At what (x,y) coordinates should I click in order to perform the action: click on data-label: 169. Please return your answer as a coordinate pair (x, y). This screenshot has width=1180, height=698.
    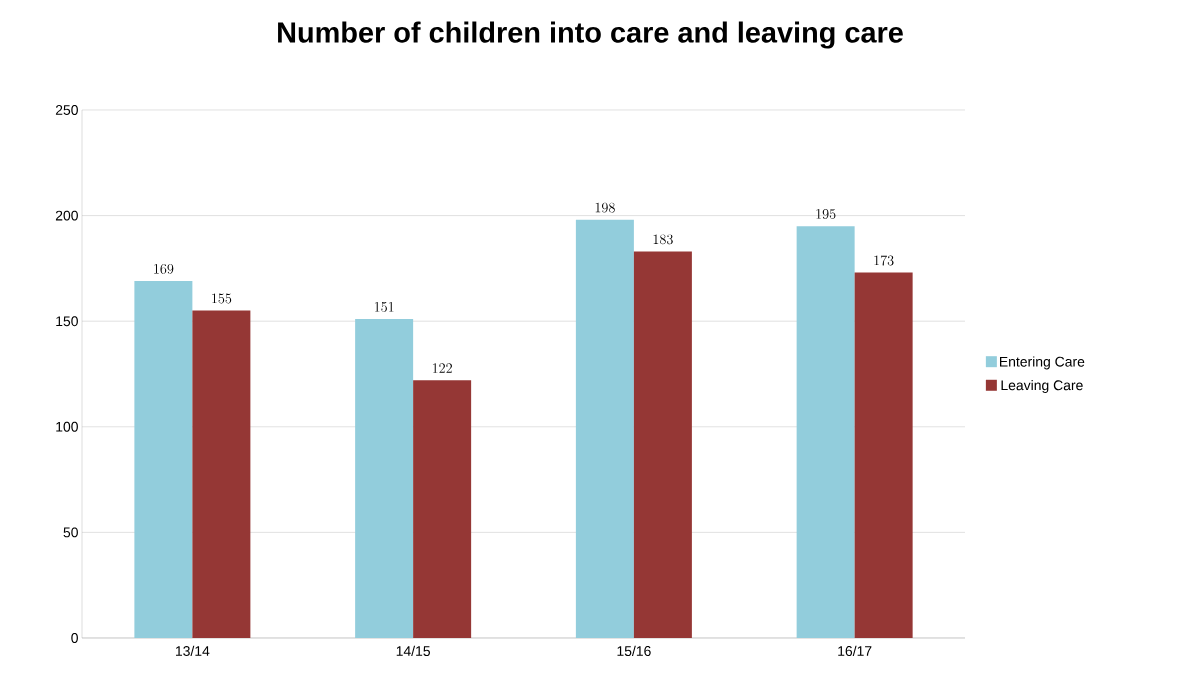
    Looking at the image, I should click on (164, 269).